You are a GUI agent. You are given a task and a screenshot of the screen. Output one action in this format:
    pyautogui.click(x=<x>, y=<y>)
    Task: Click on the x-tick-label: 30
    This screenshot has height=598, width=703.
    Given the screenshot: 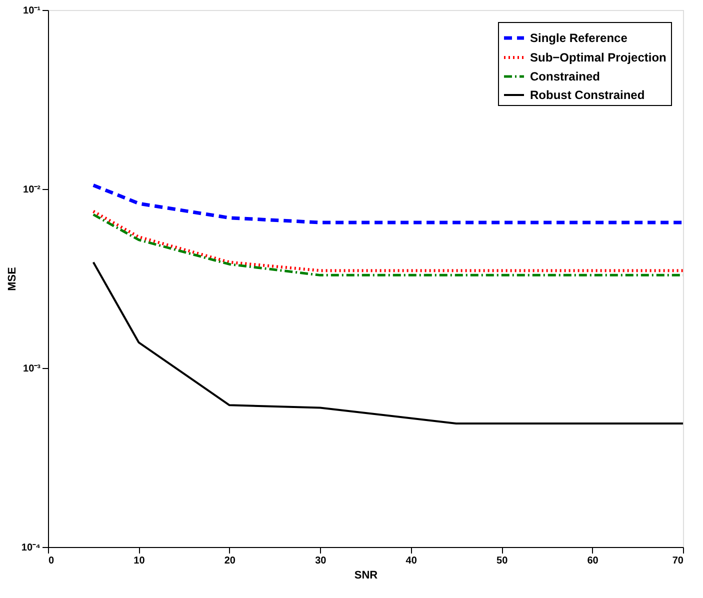 What is the action you would take?
    pyautogui.click(x=321, y=561)
    